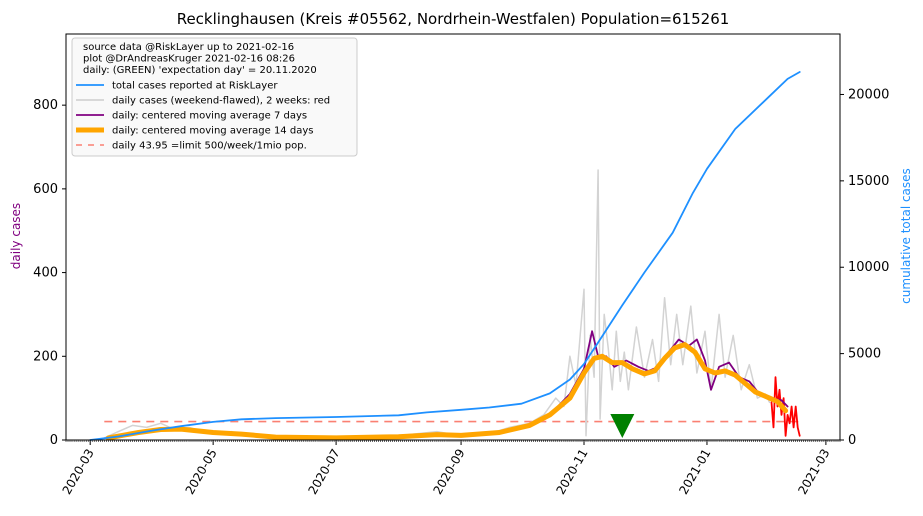 The height and width of the screenshot is (516, 923). I want to click on legend-header-line: source data @RiskLayer up to 2021-02-16, so click(188, 47).